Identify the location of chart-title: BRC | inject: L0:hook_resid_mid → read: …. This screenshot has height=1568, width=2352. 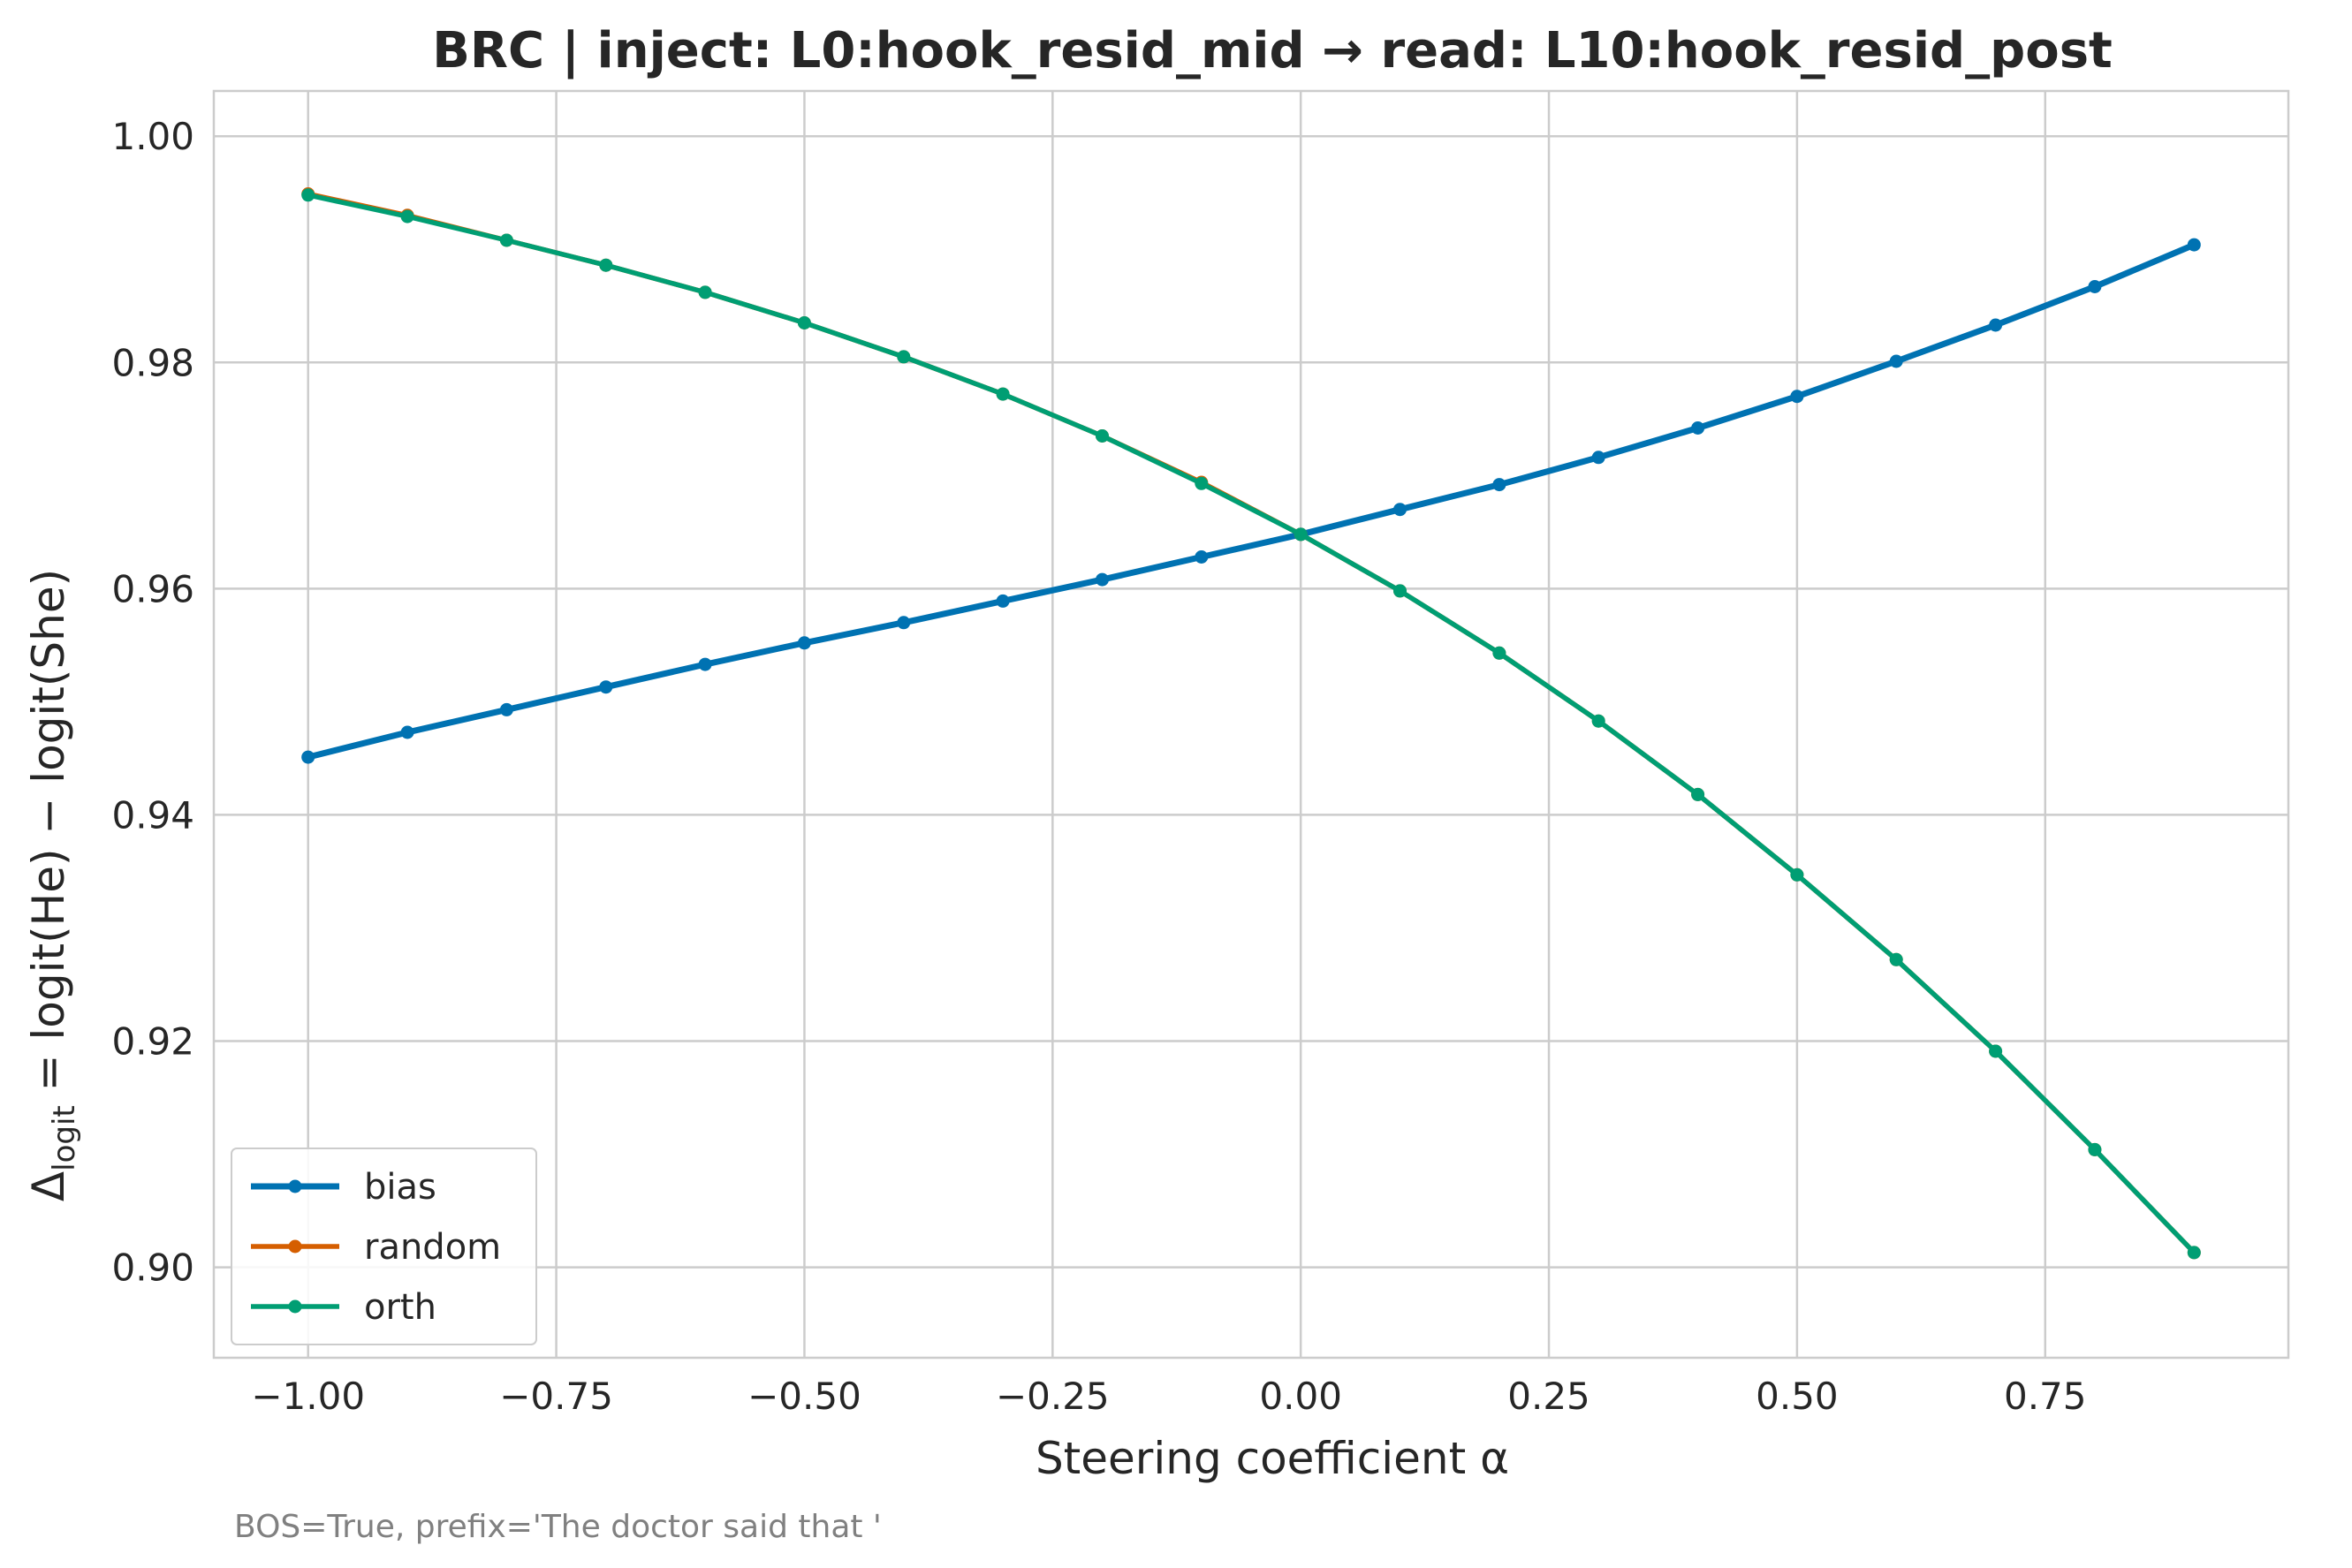
(1272, 51).